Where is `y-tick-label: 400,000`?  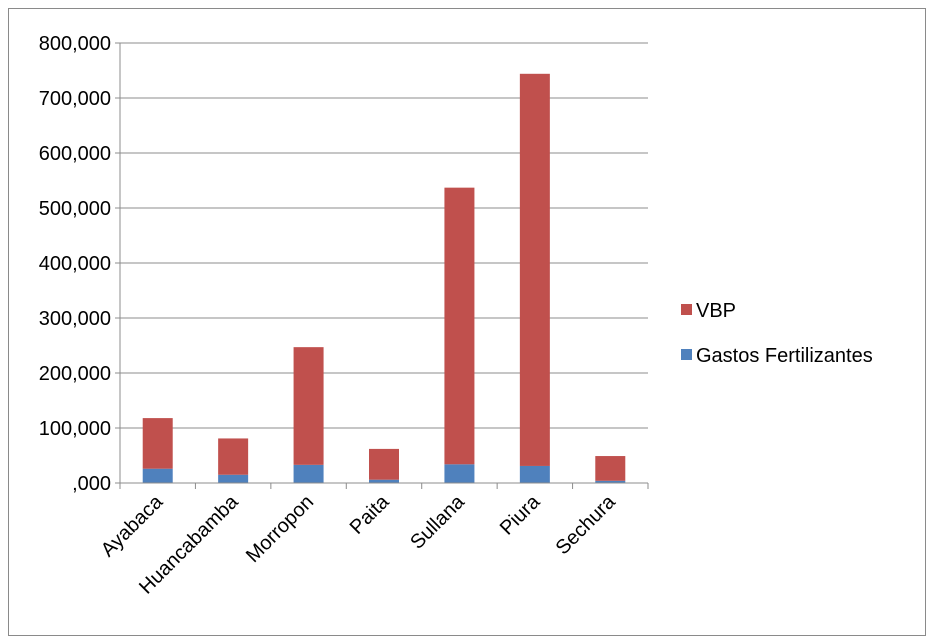 y-tick-label: 400,000 is located at coordinates (75, 264).